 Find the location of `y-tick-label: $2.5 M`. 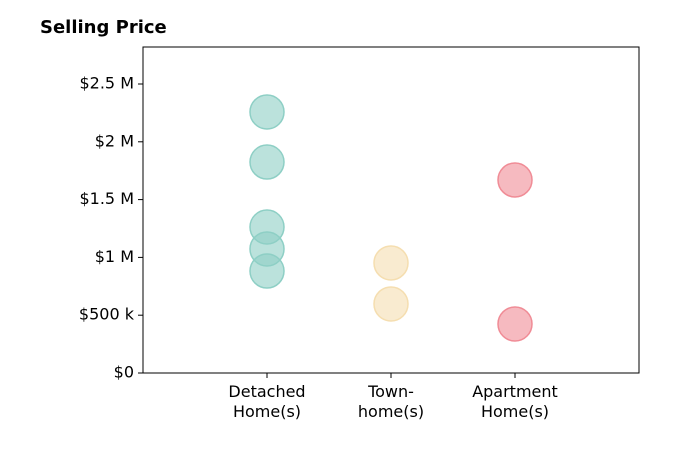

y-tick-label: $2.5 M is located at coordinates (106, 82).